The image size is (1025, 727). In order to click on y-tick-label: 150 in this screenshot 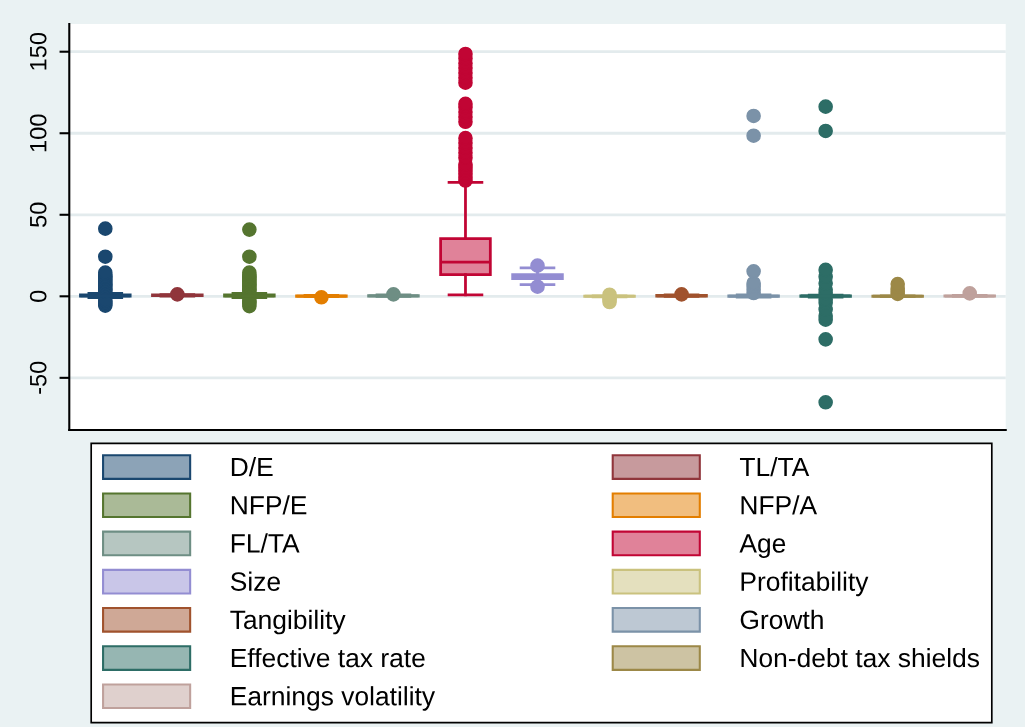, I will do `click(38, 51)`.